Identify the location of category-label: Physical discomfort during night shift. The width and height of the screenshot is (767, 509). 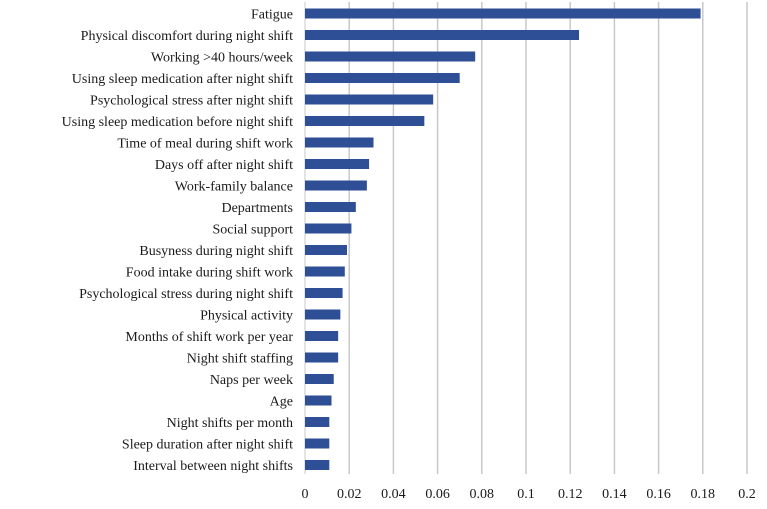
(187, 36).